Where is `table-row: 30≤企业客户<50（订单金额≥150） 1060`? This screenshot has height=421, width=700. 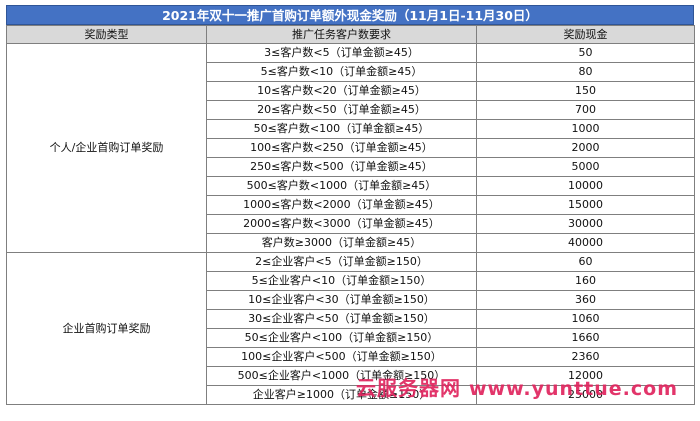
table-row: 30≤企业客户<50（订单金额≥150） 1060 is located at coordinates (351, 319).